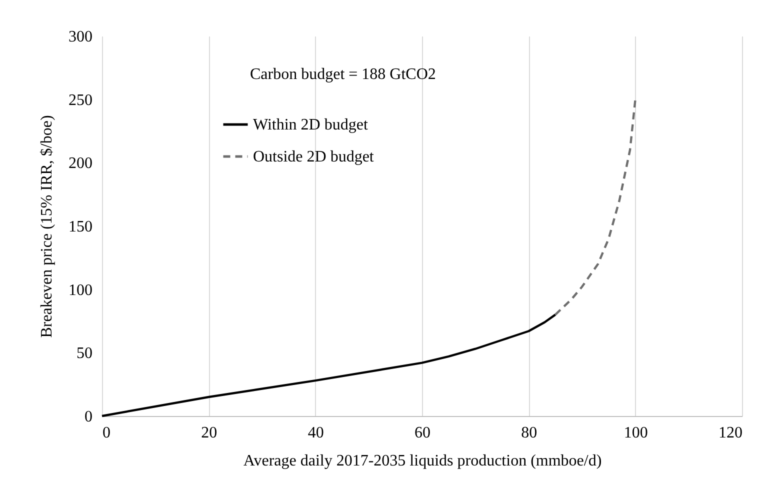 This screenshot has height=480, width=765. Describe the element at coordinates (310, 125) in the screenshot. I see `legend-label: Within 2D budget` at that location.